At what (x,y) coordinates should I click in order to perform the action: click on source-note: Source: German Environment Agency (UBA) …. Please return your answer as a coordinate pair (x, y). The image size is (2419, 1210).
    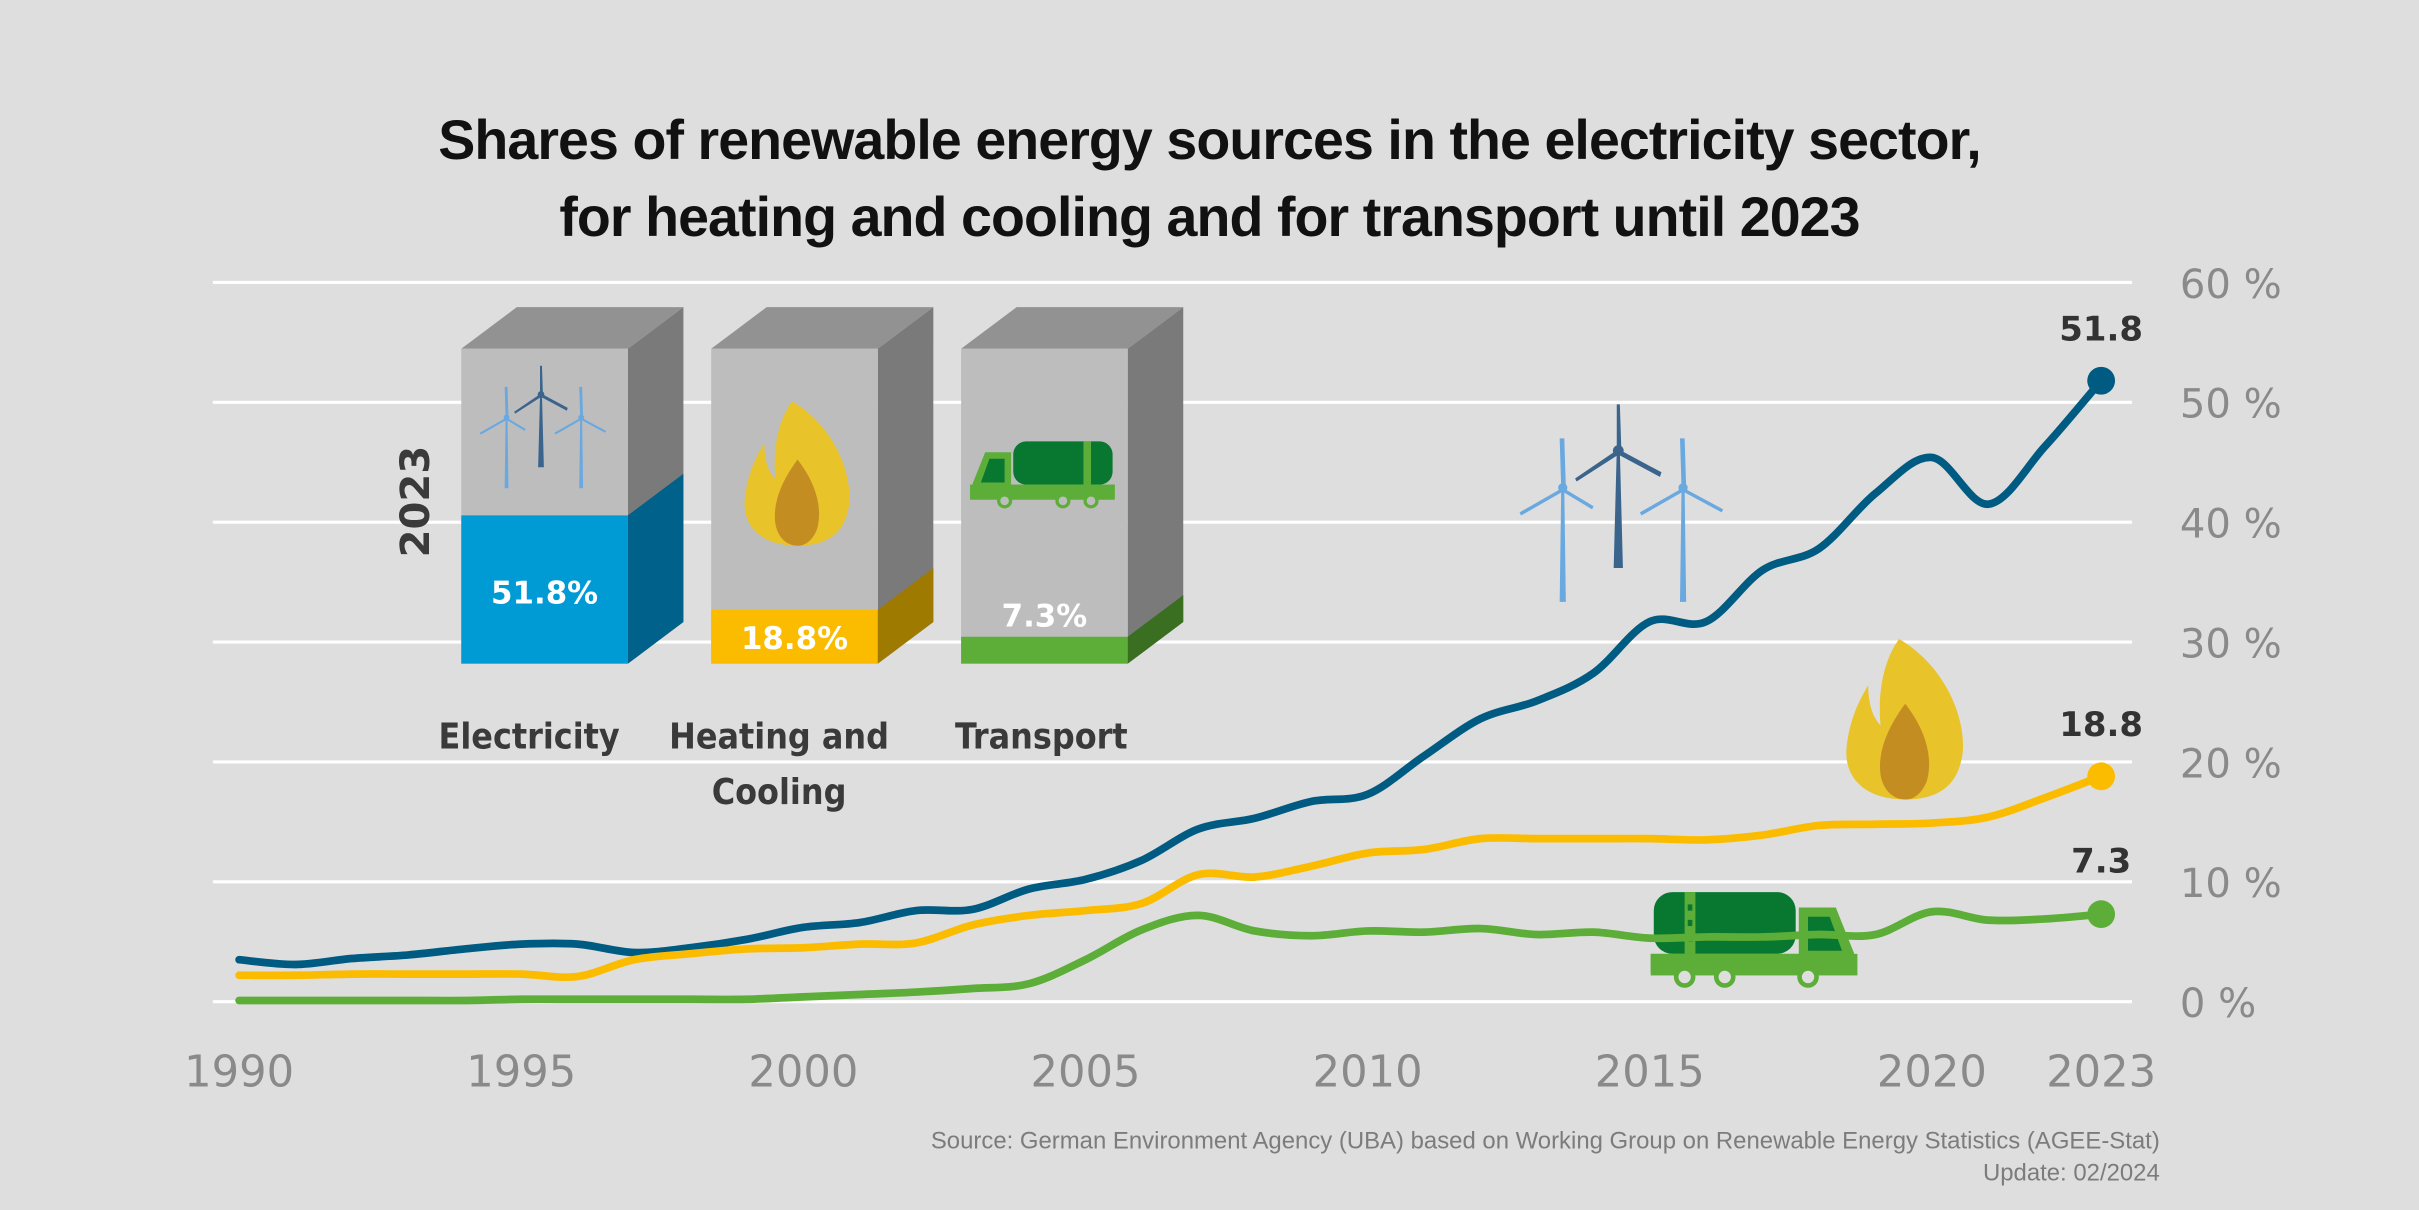
    Looking at the image, I should click on (1545, 1141).